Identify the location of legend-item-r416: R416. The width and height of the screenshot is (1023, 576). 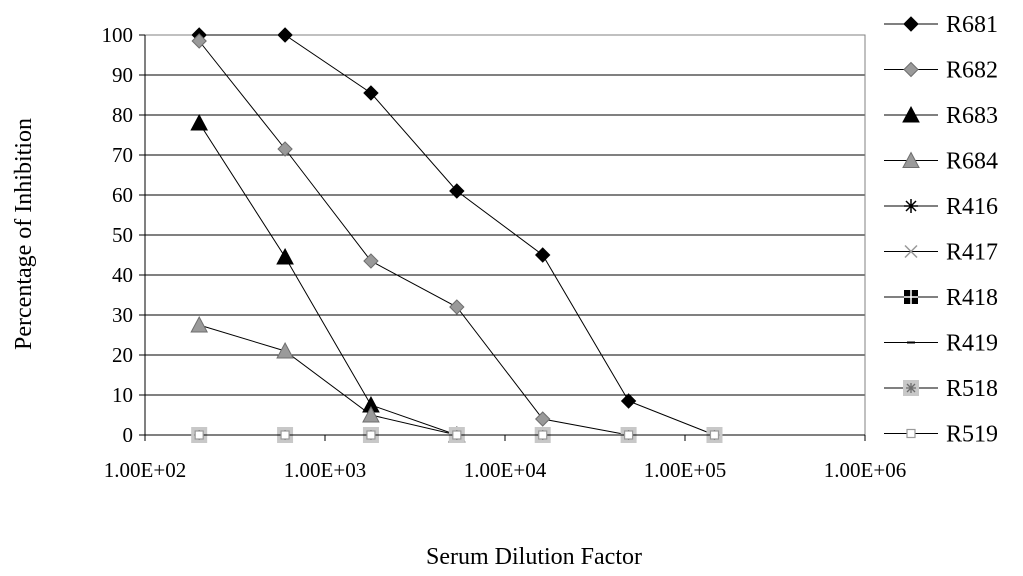
(941, 207).